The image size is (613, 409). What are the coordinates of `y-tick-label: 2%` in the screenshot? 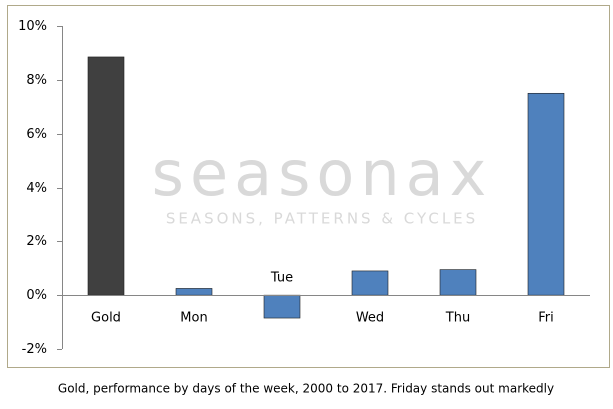 It's located at (36, 241).